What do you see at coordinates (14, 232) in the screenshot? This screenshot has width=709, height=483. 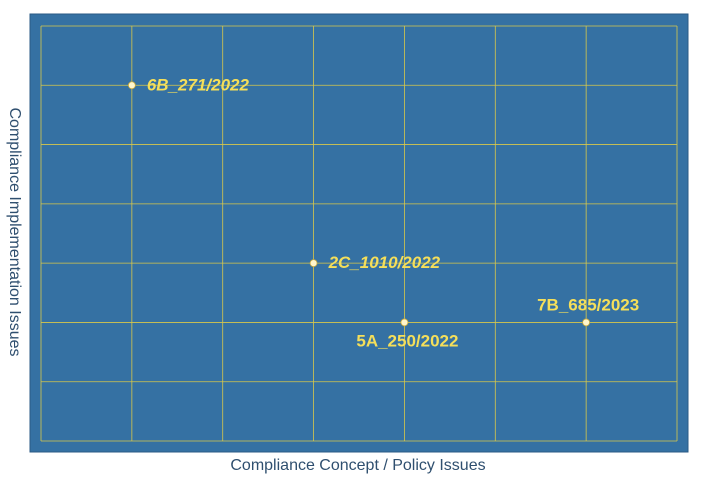 I see `y-axis-label: Compliance Implementation Issues` at bounding box center [14, 232].